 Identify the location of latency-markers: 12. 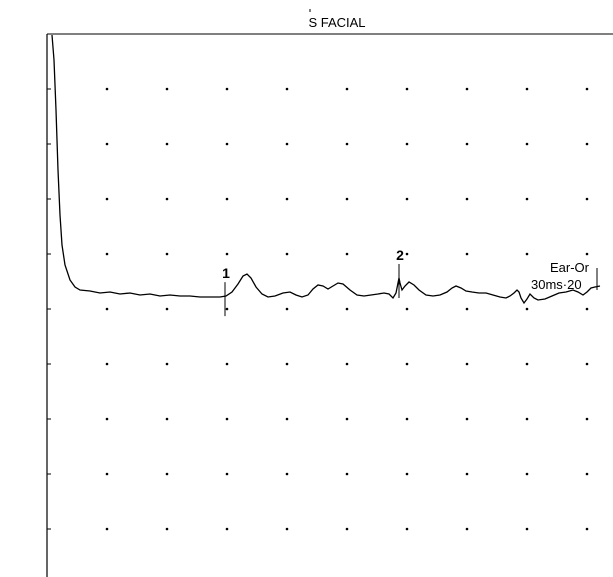
(313, 282).